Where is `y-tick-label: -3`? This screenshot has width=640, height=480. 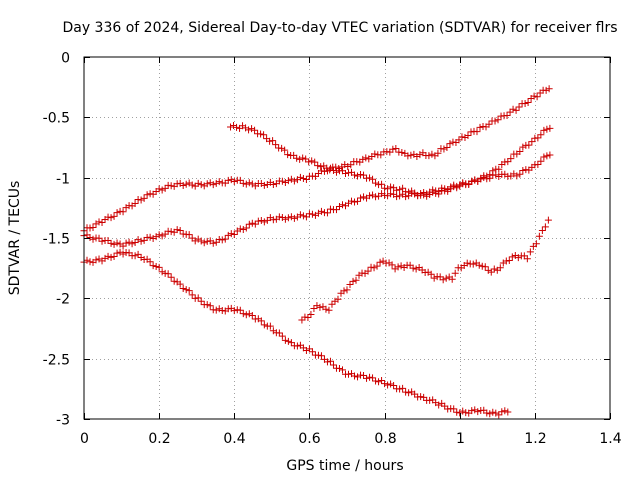
y-tick-label: -3 is located at coordinates (63, 421).